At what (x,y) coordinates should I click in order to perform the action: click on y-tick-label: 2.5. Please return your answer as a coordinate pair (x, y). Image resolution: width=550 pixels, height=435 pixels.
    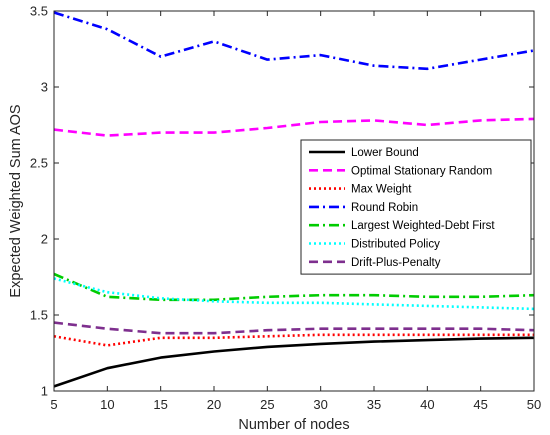
    Looking at the image, I should click on (39, 163).